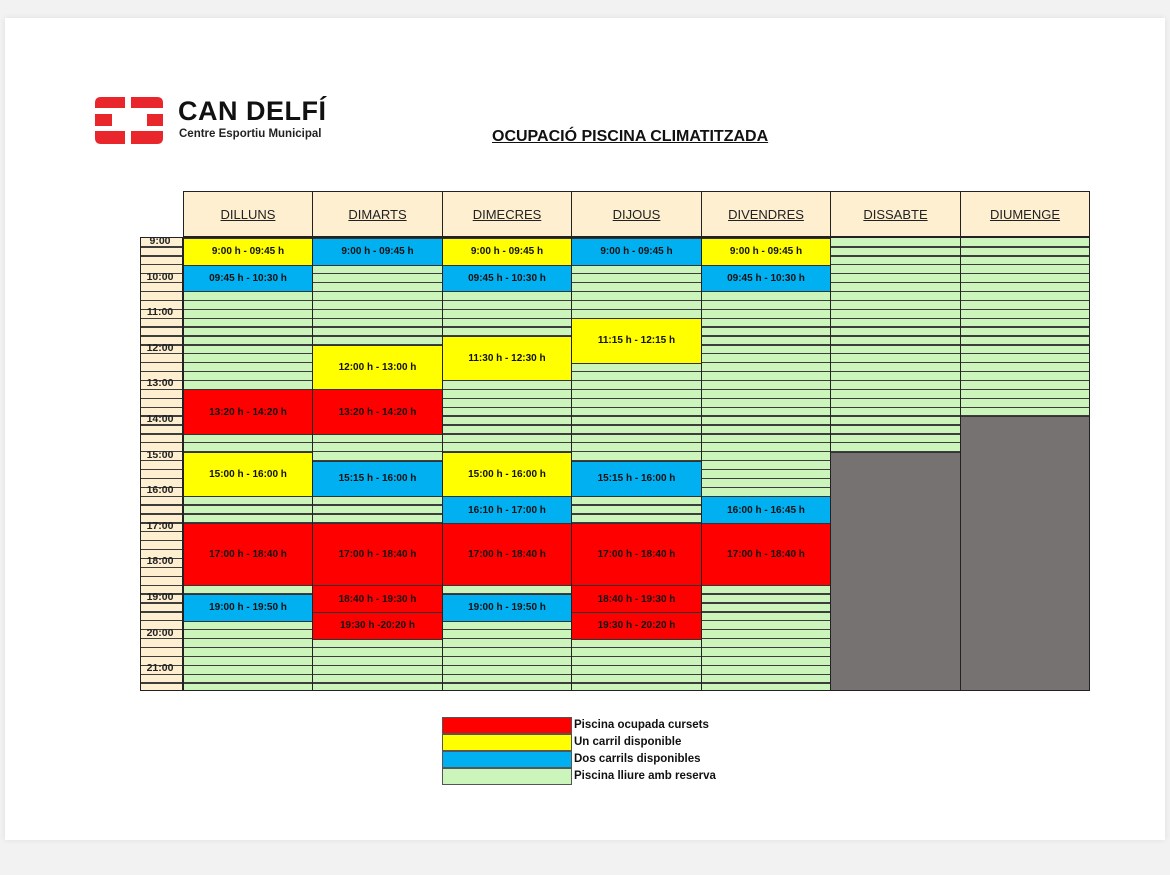 The image size is (1170, 875). Describe the element at coordinates (252, 111) in the screenshot. I see `logo-name: CAN DELFÍ` at that location.